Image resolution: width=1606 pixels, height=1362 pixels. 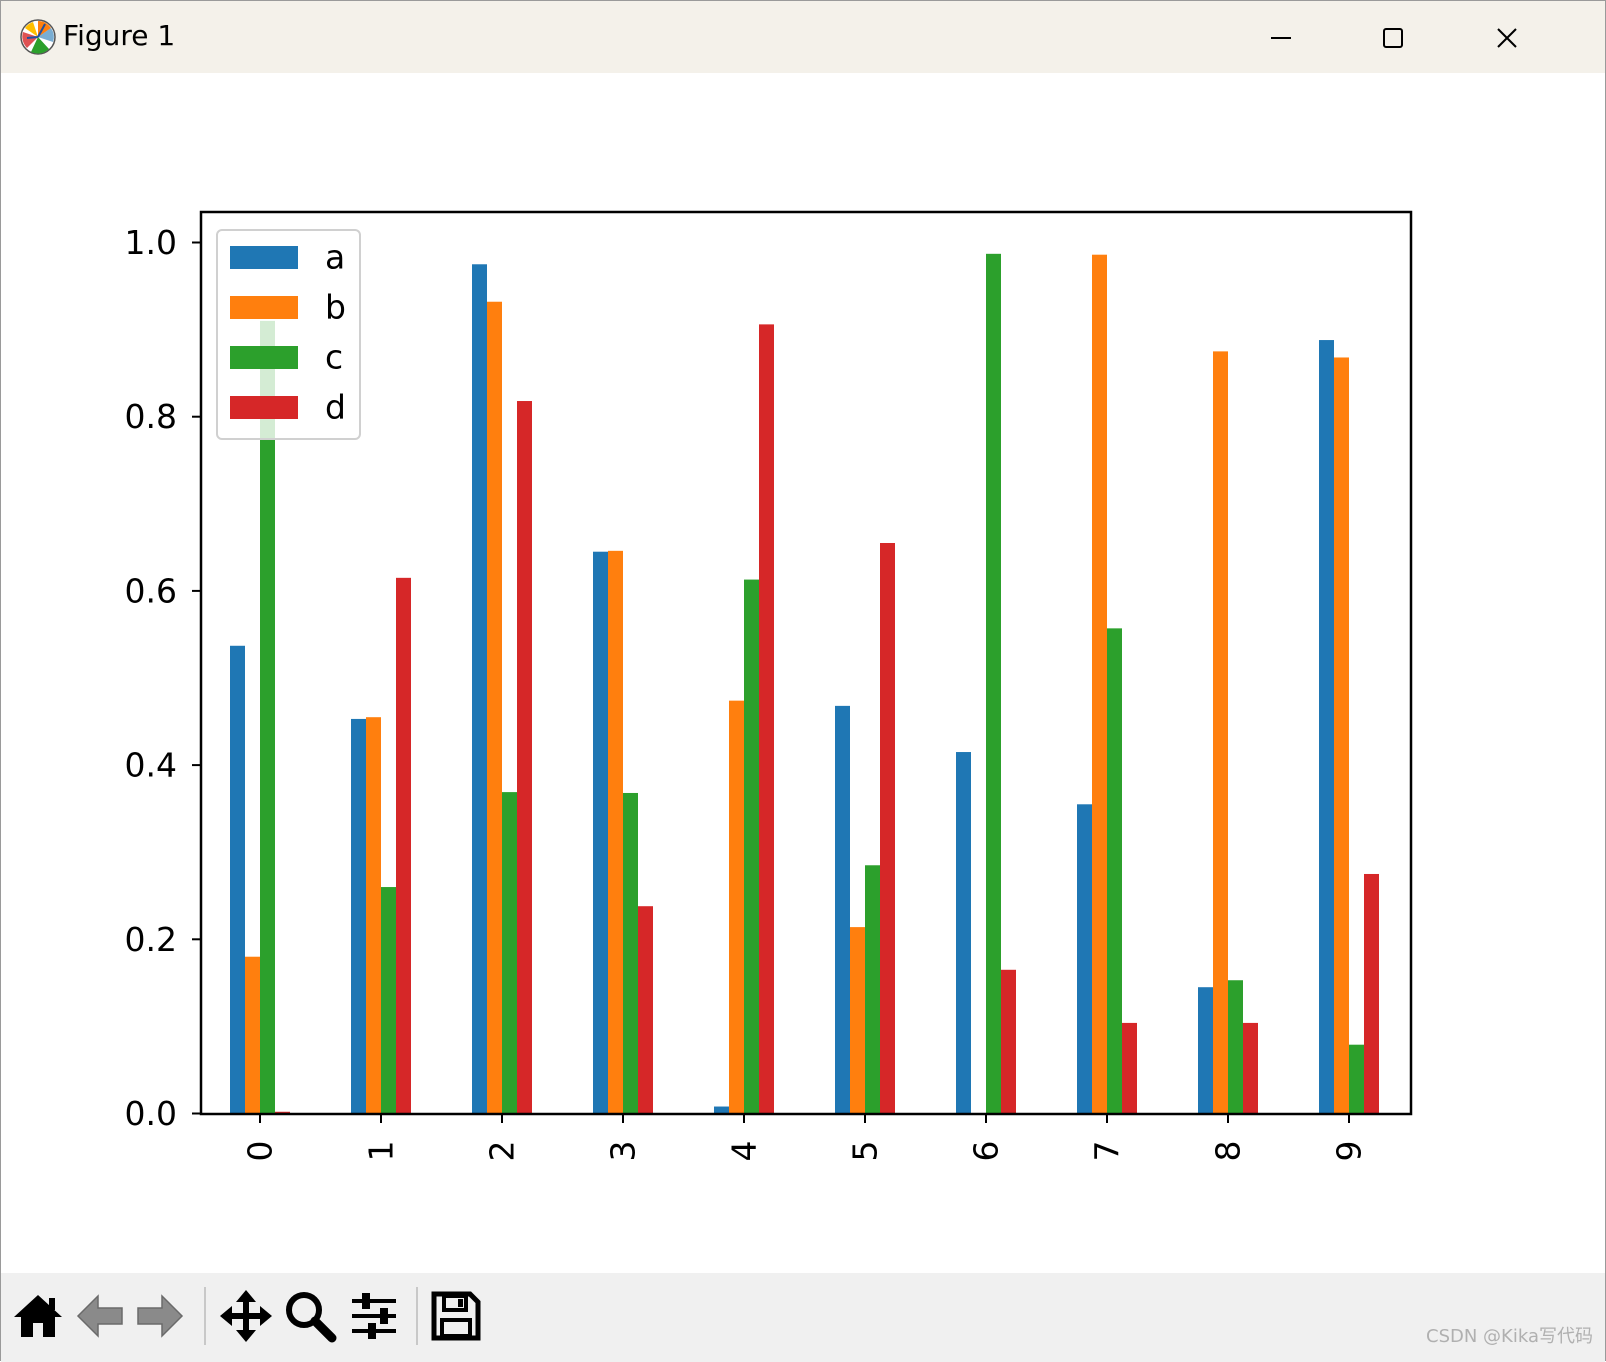 I want to click on x-tick-label: 5, so click(x=865, y=1151).